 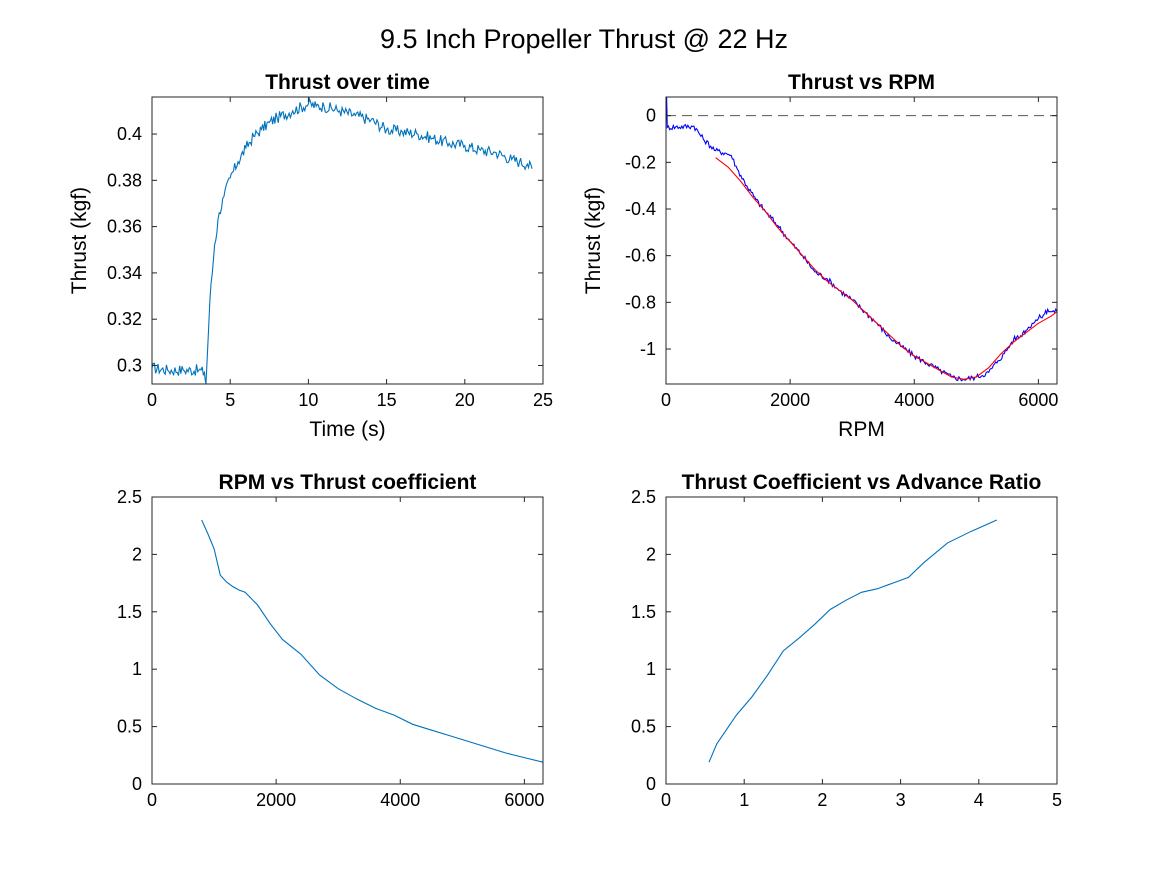 What do you see at coordinates (744, 800) in the screenshot?
I see `x-tick-label: 1` at bounding box center [744, 800].